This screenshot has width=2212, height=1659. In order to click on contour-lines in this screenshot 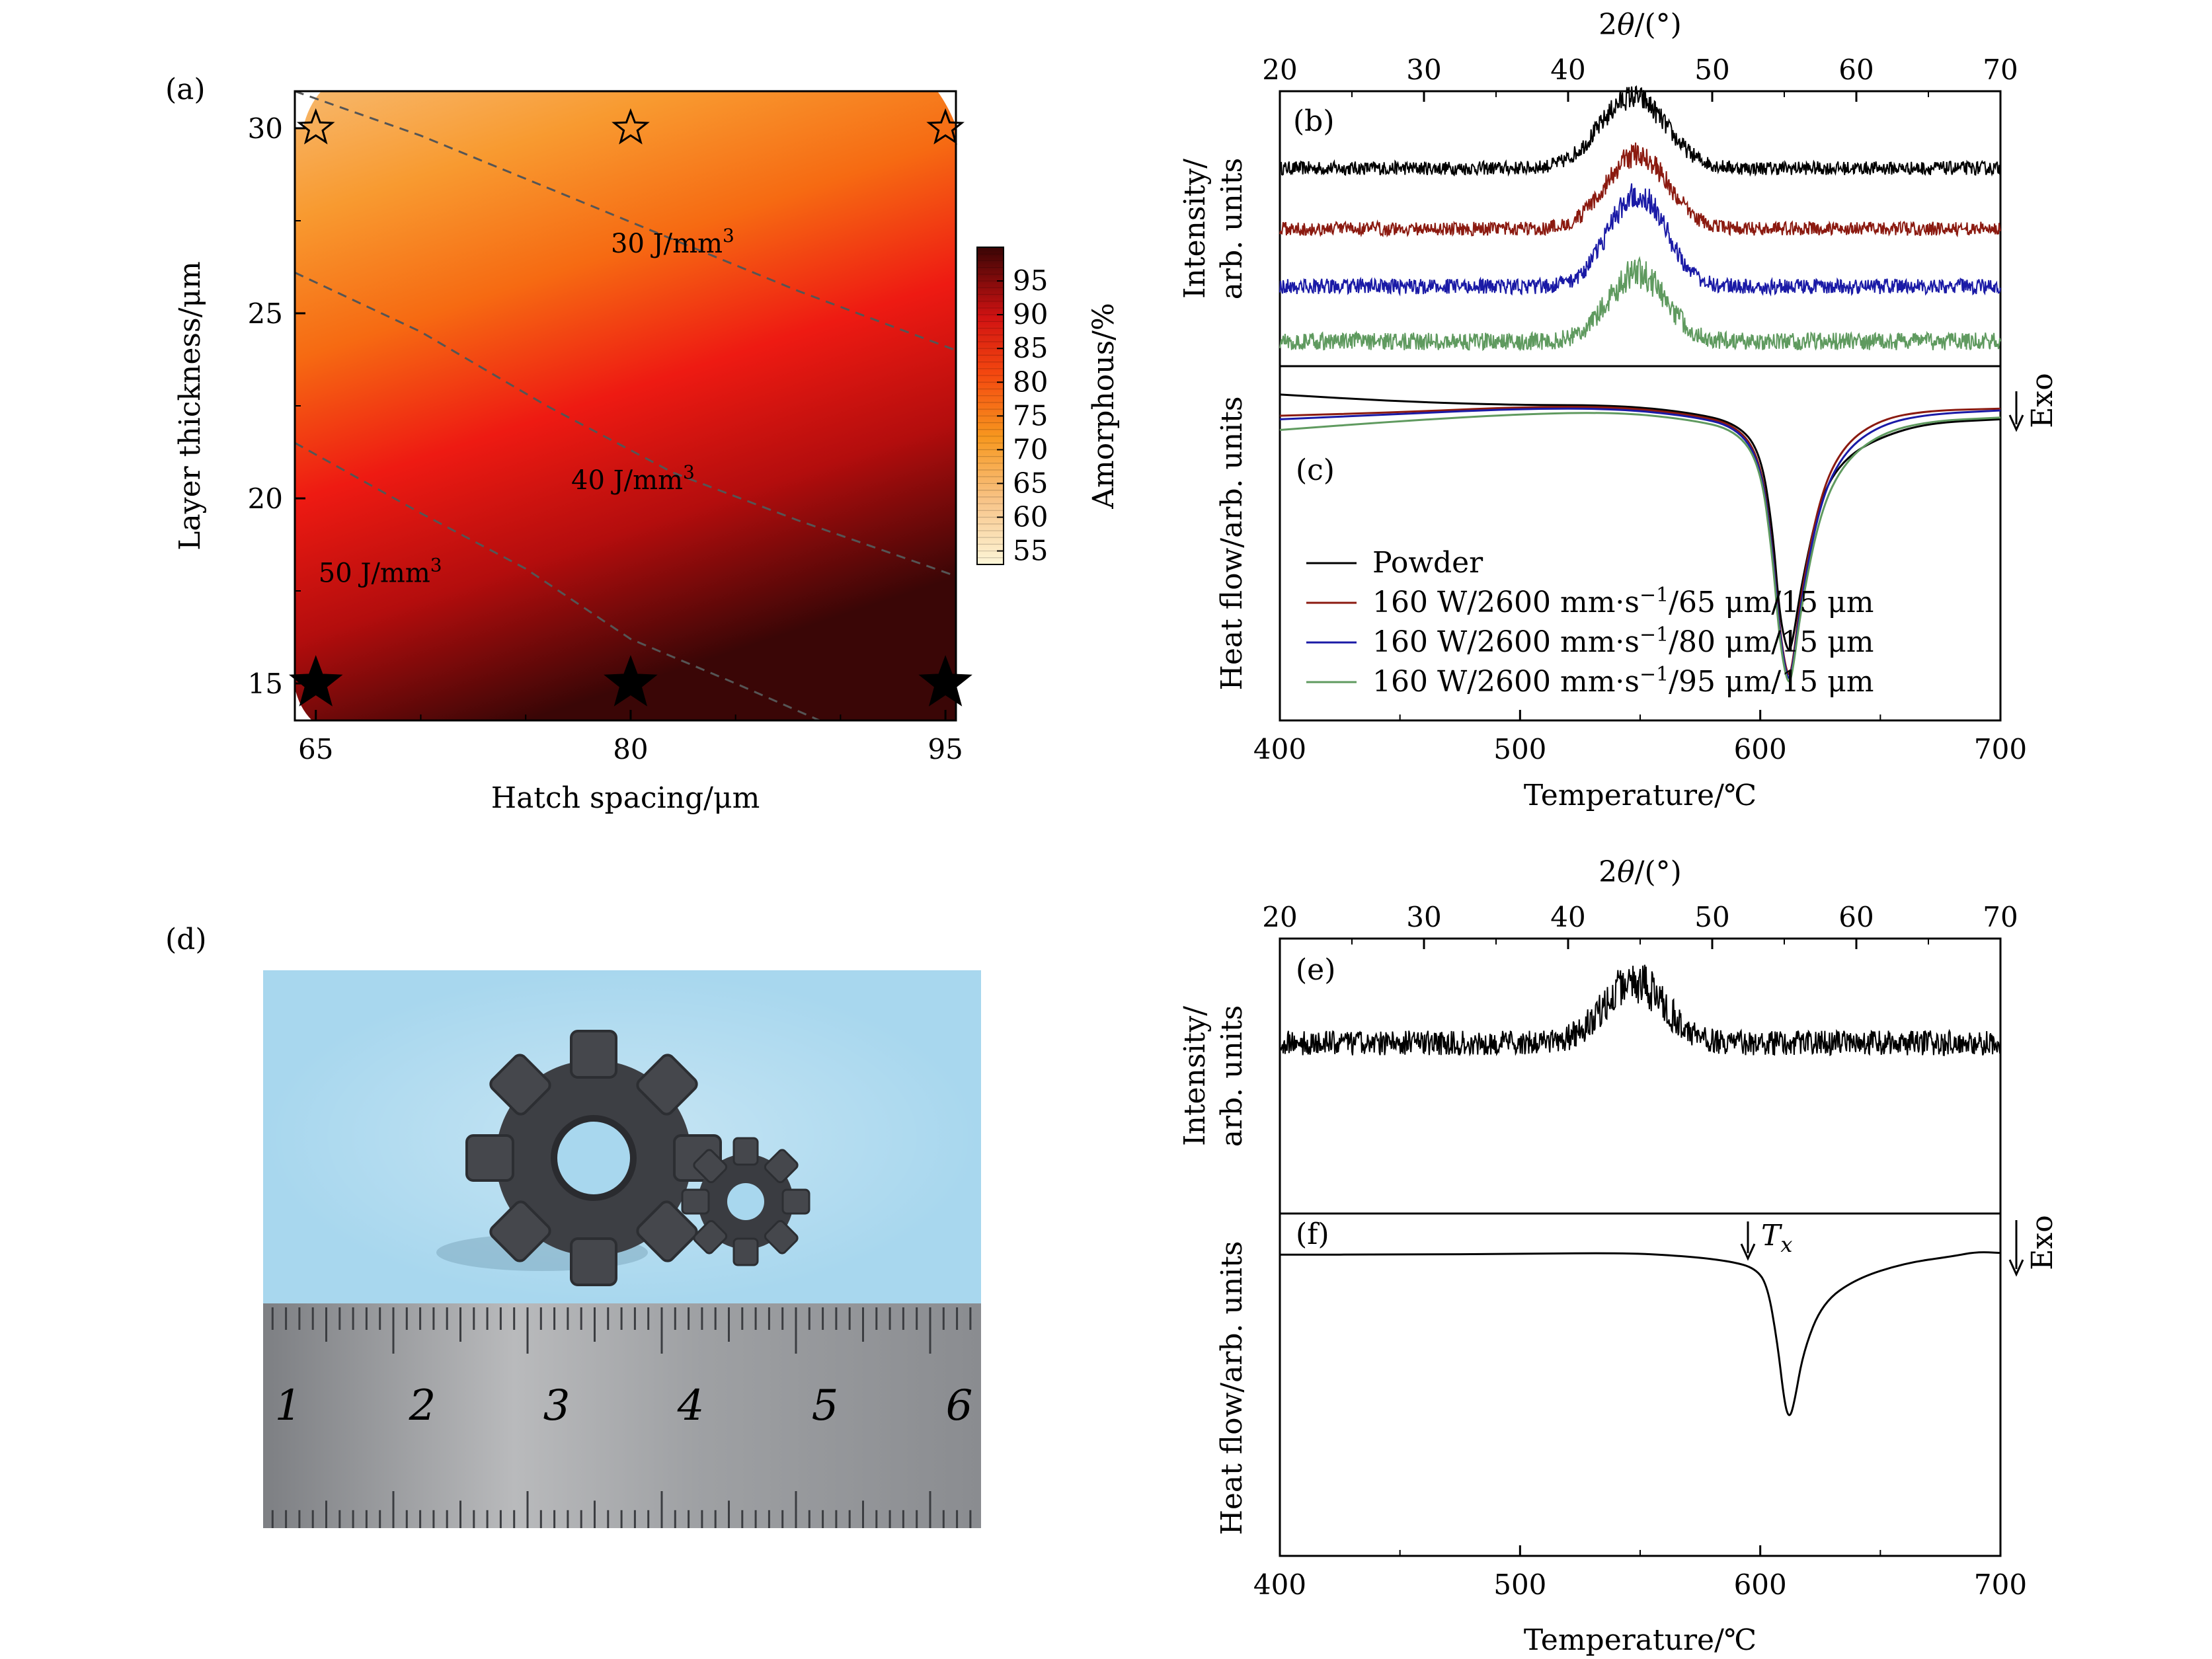, I will do `click(625, 405)`.